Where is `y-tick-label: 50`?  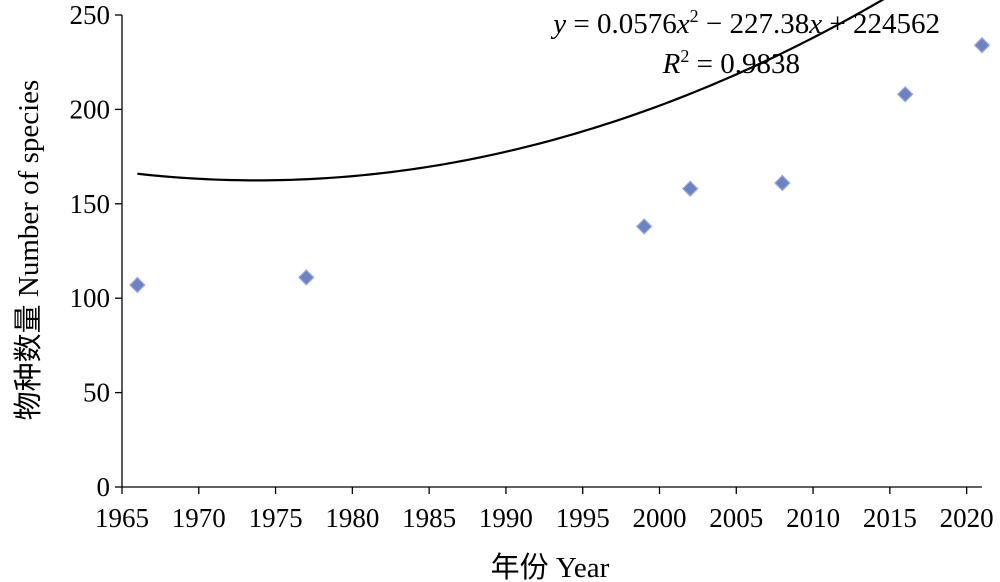 y-tick-label: 50 is located at coordinates (96, 393).